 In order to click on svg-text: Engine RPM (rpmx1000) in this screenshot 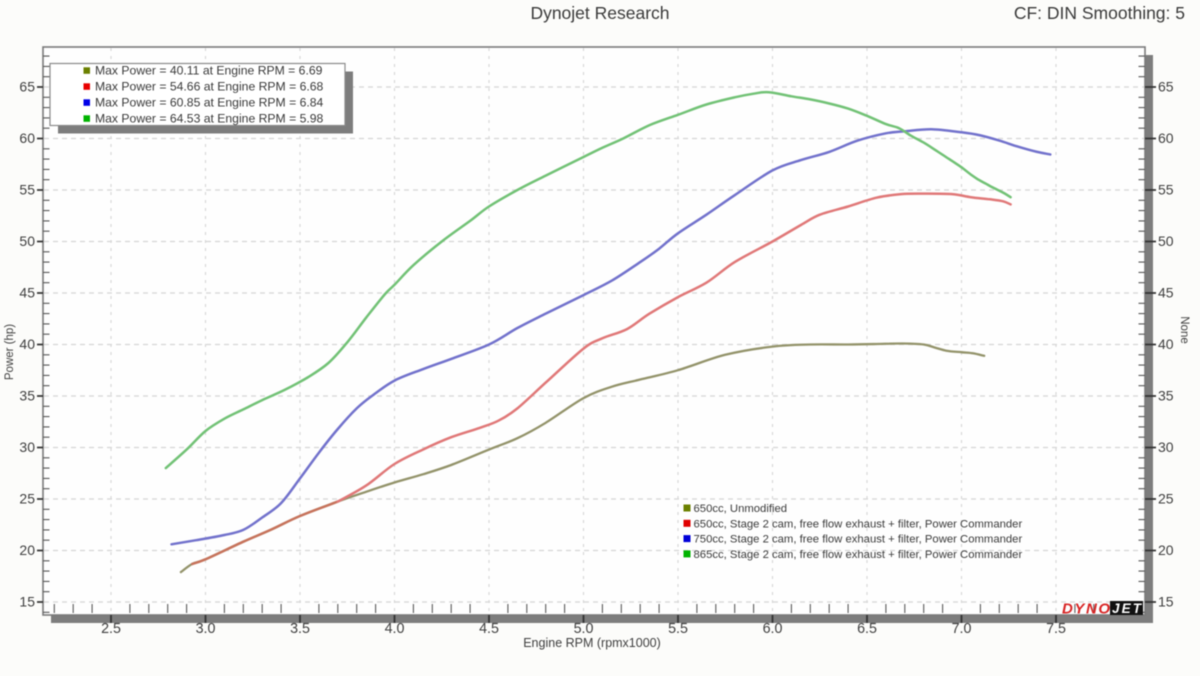, I will do `click(592, 643)`.